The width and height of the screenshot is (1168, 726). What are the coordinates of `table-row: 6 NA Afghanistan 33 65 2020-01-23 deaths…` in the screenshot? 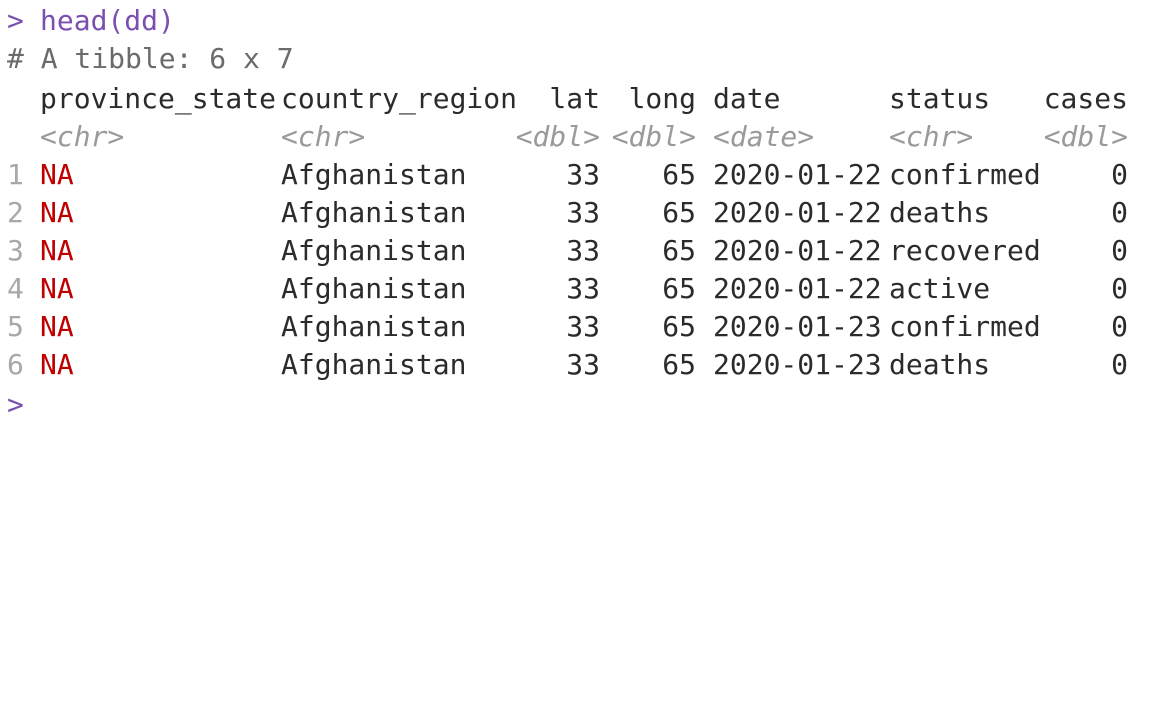 It's located at (584, 365).